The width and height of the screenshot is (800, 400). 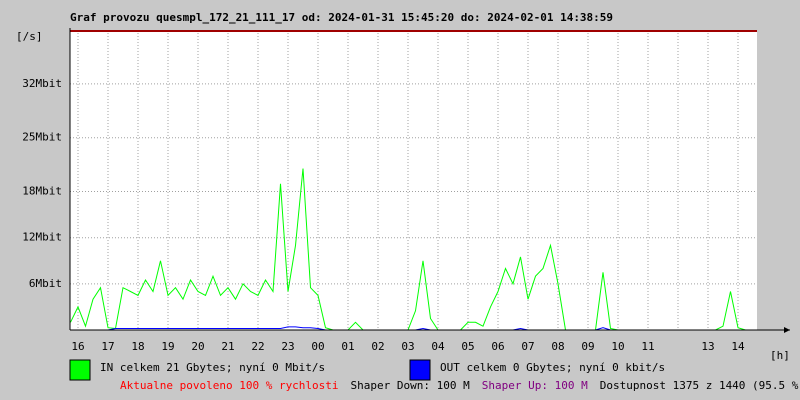 What do you see at coordinates (42, 83) in the screenshot?
I see `y-tick-label: 32Mbit` at bounding box center [42, 83].